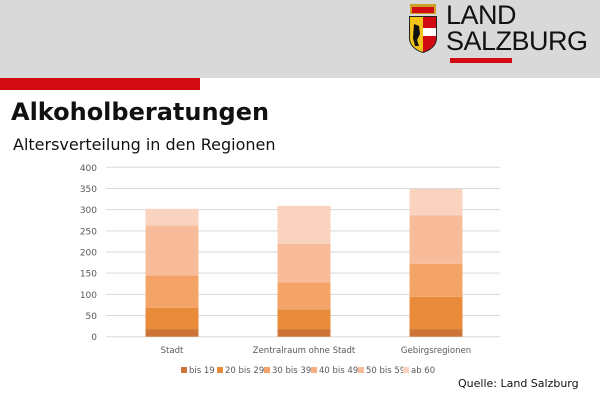 The height and width of the screenshot is (401, 600). I want to click on legend-label: ab 60, so click(423, 371).